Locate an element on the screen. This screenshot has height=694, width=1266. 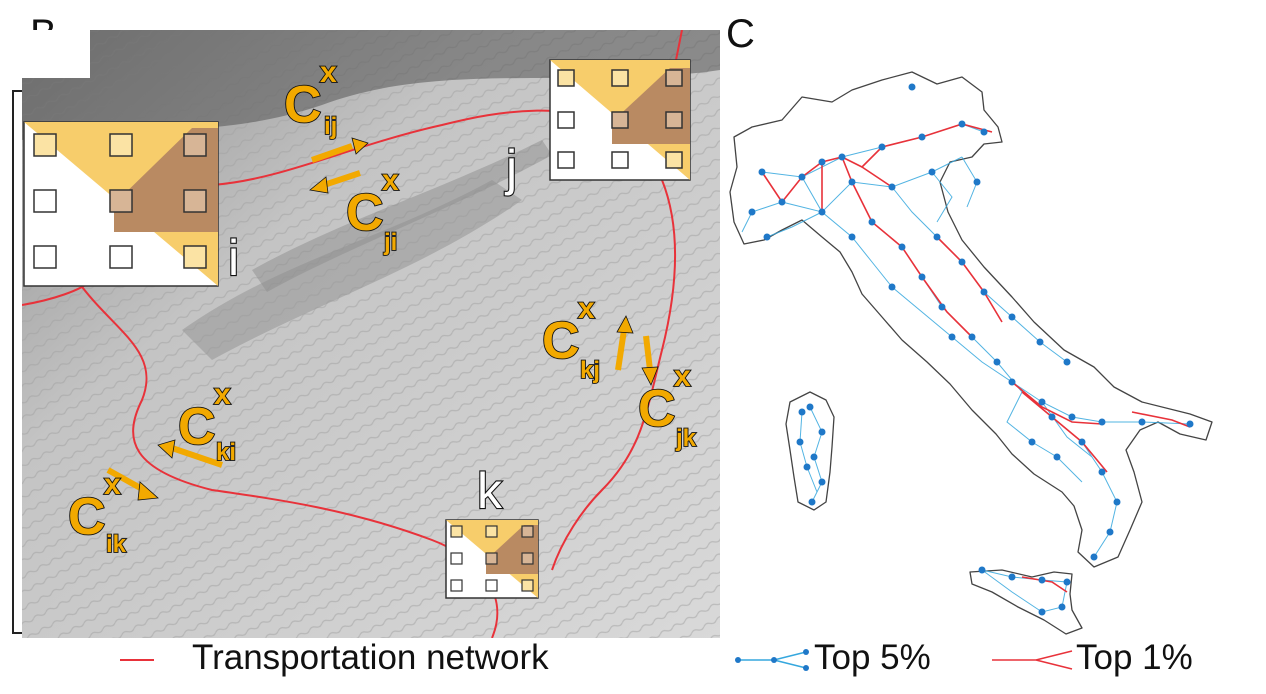
flow-arrow-ik is located at coordinates (126, 480).